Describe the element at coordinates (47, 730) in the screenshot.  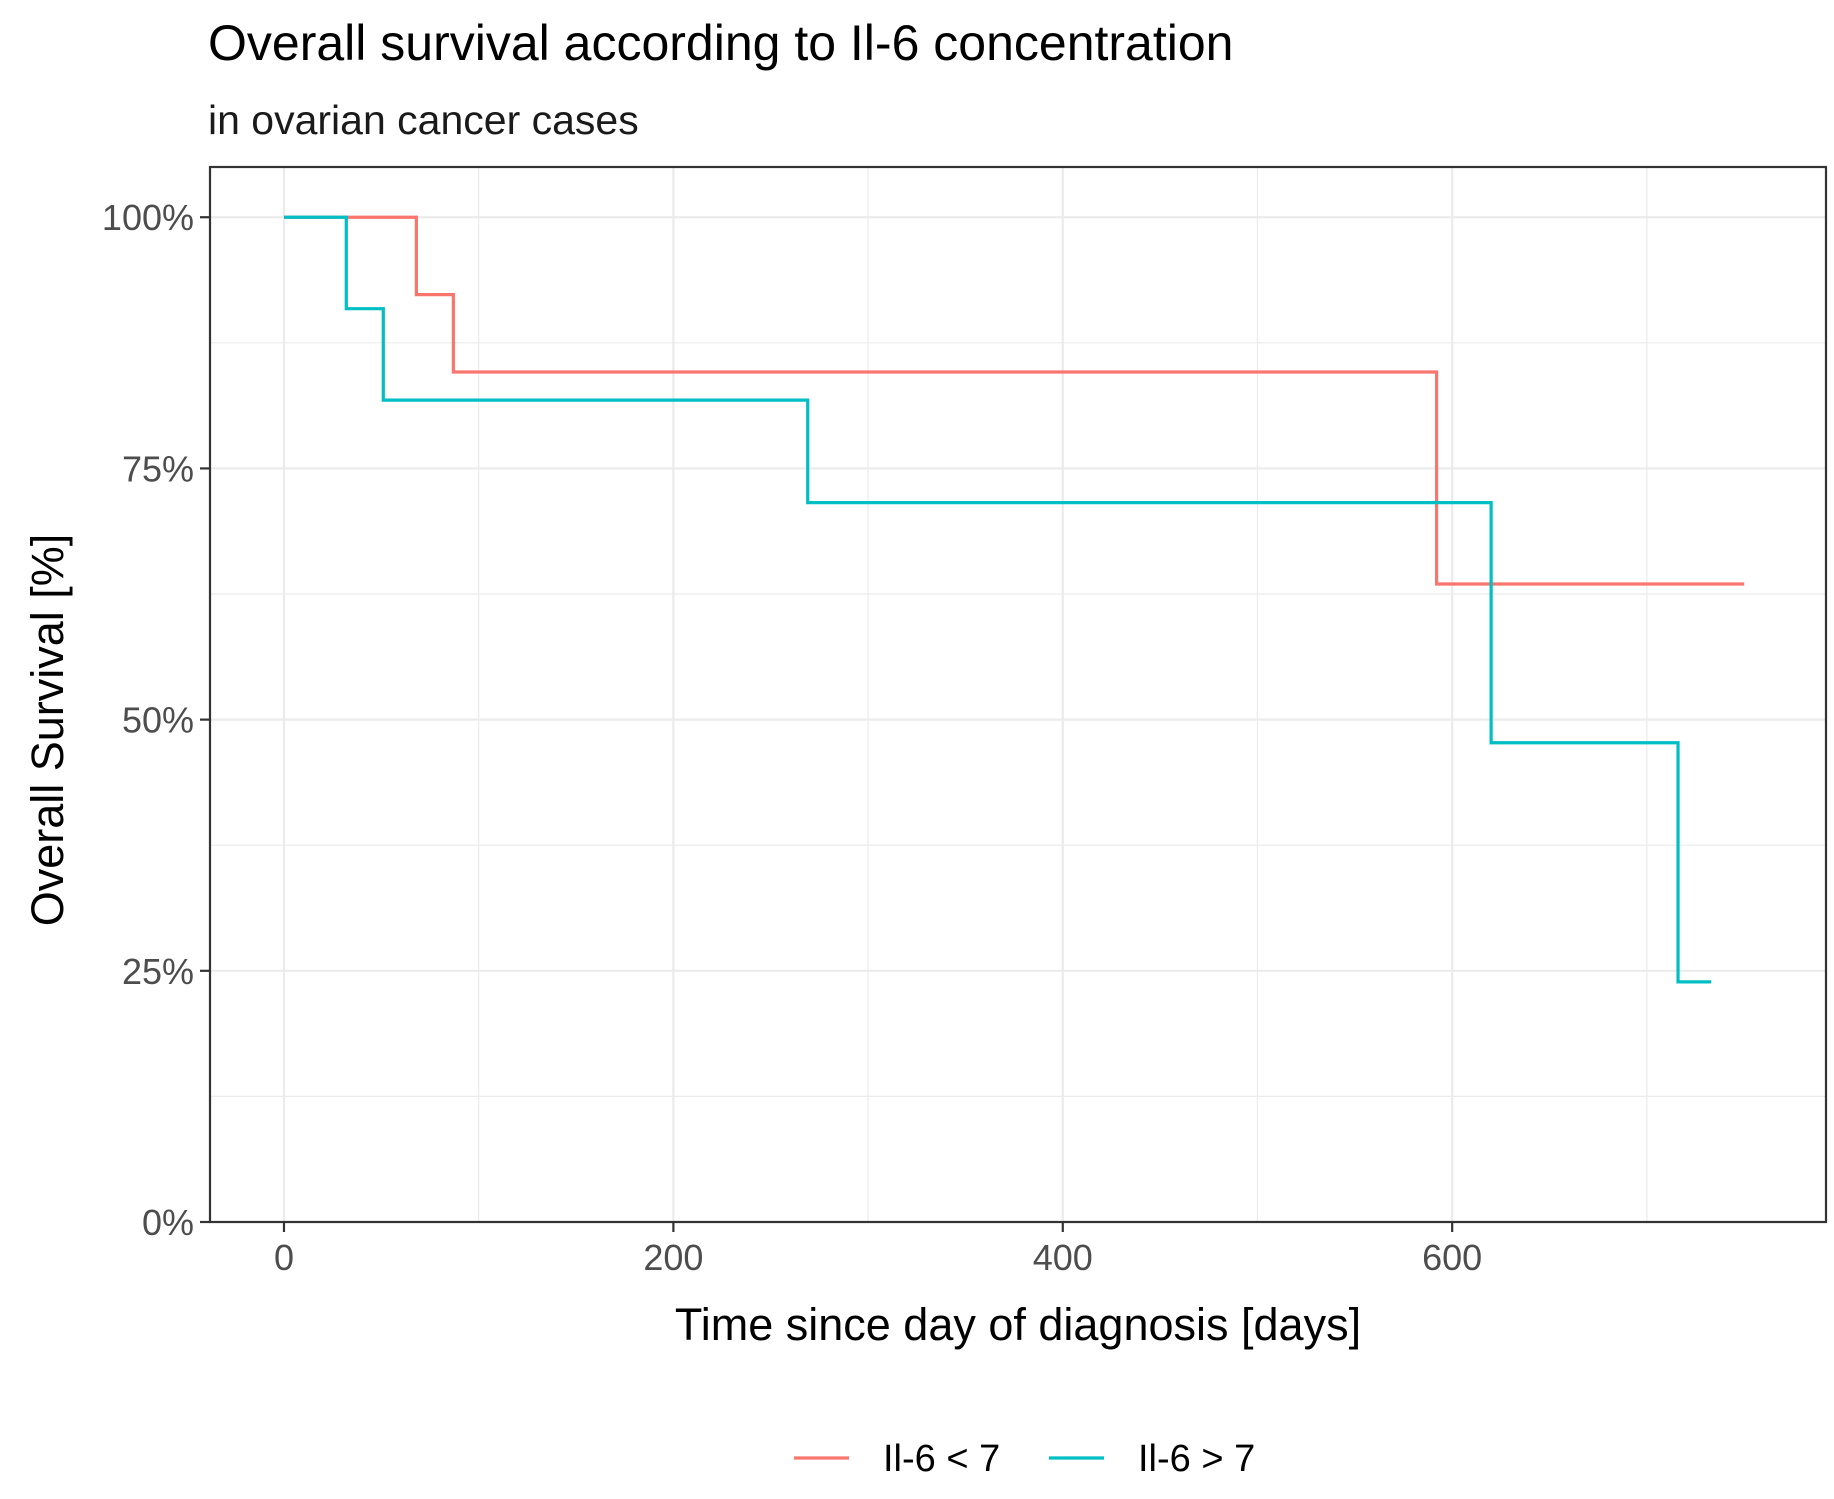
I see `y-axis-title: Overall Survival [%]` at that location.